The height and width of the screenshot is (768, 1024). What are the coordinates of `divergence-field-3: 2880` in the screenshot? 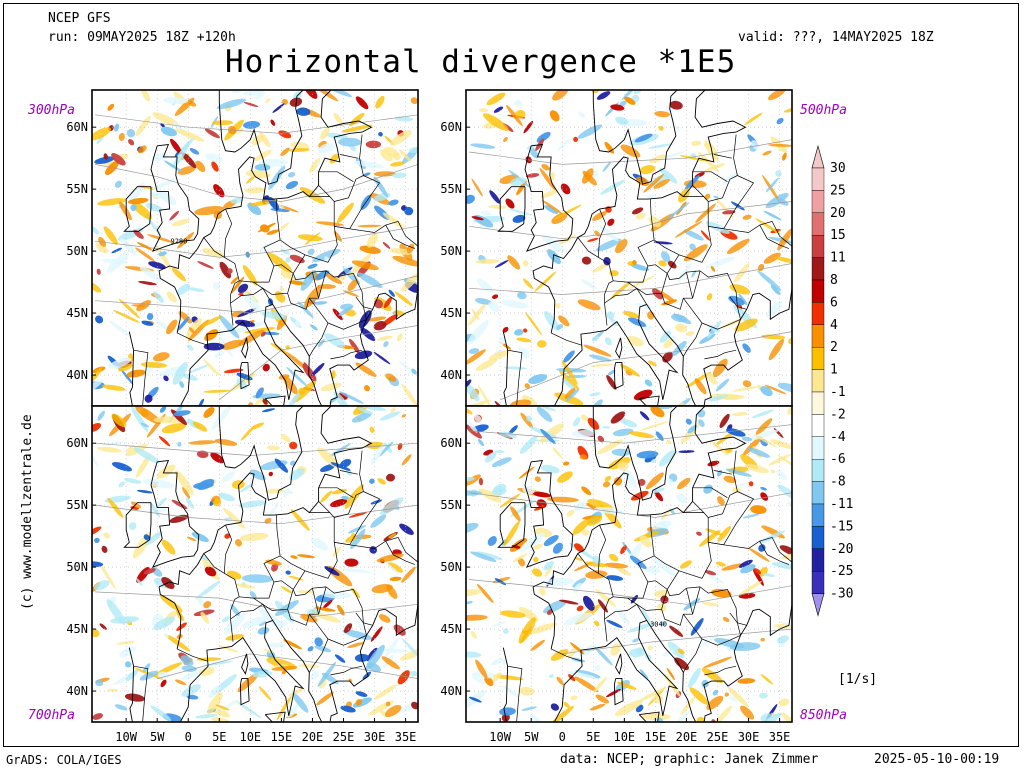 It's located at (255, 564).